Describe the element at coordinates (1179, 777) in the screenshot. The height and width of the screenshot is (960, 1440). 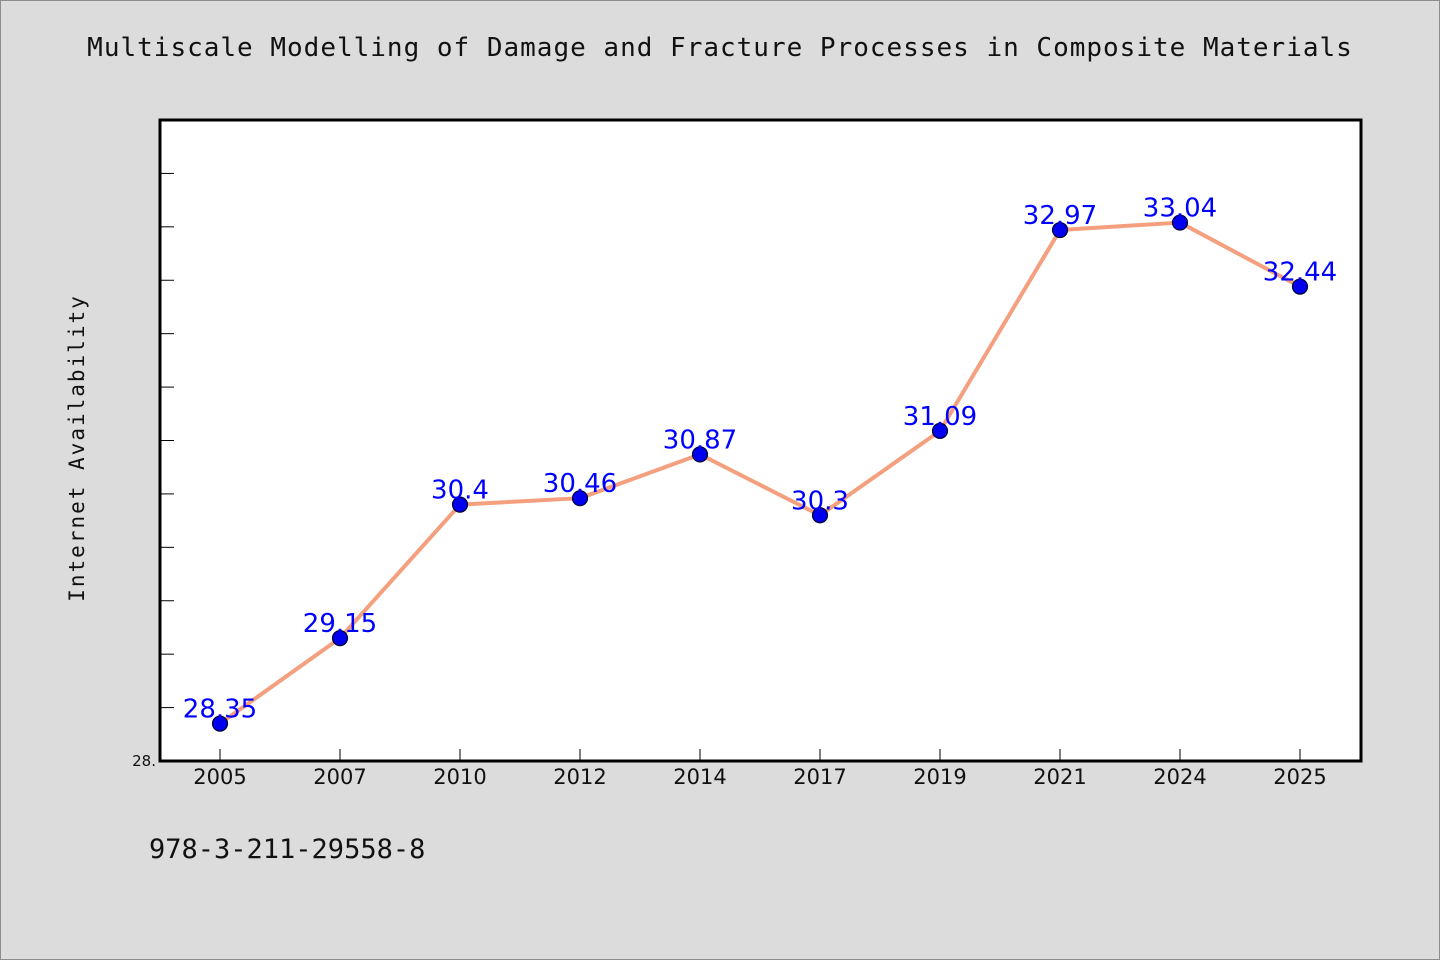
I see `x-tick-label: 2024` at that location.